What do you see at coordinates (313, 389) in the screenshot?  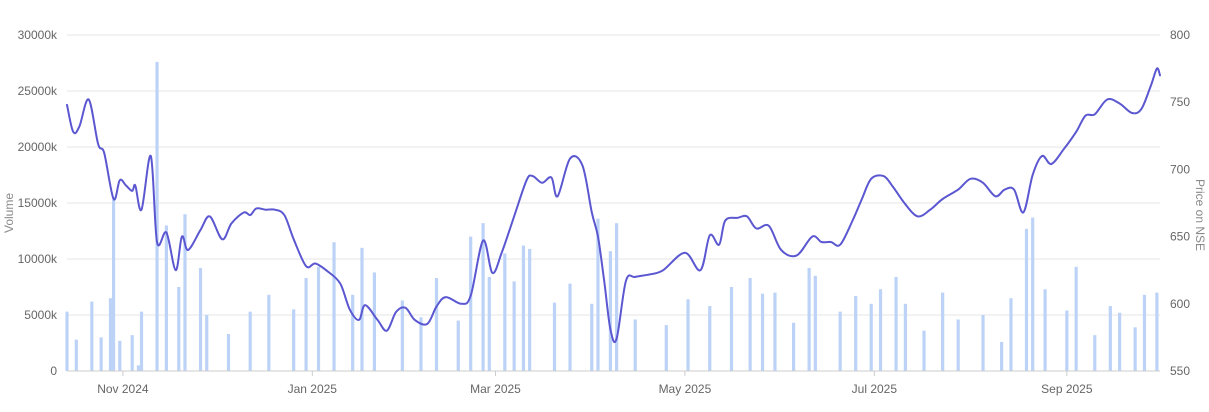 I see `x-tick-label: Jan 2025` at bounding box center [313, 389].